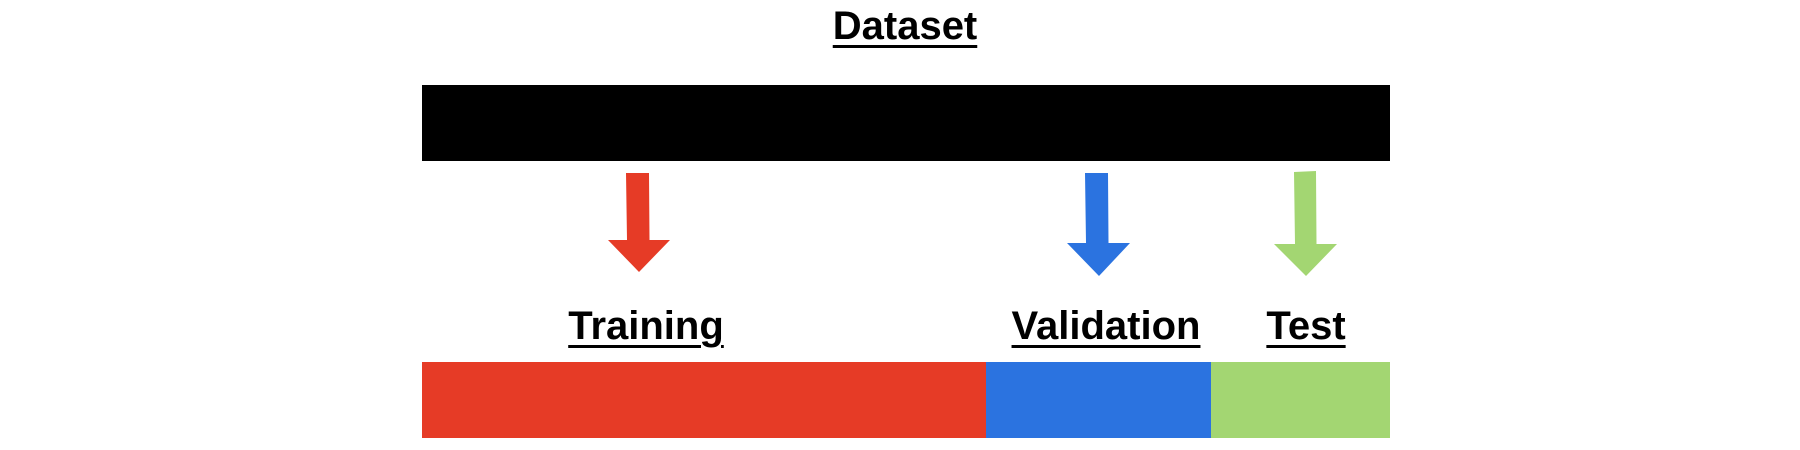 The image size is (1800, 450). I want to click on validation-segment, so click(1098, 400).